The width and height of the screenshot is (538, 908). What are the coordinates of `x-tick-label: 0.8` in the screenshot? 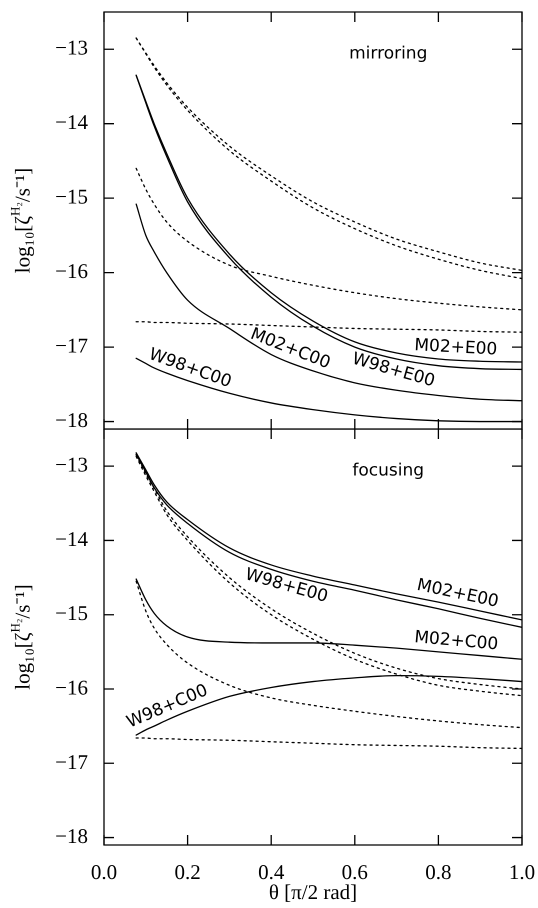 It's located at (438, 872).